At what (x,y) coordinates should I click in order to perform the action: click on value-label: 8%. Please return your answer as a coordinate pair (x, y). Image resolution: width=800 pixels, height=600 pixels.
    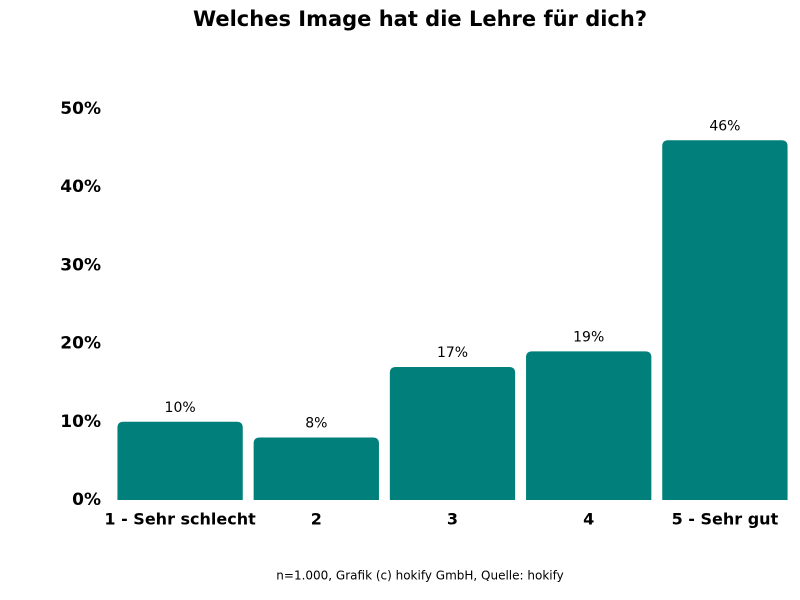
    Looking at the image, I should click on (316, 423).